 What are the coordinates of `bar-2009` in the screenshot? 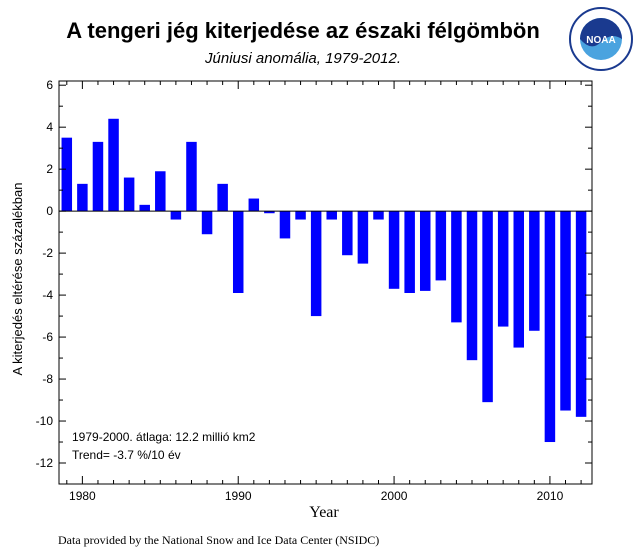 It's located at (534, 271).